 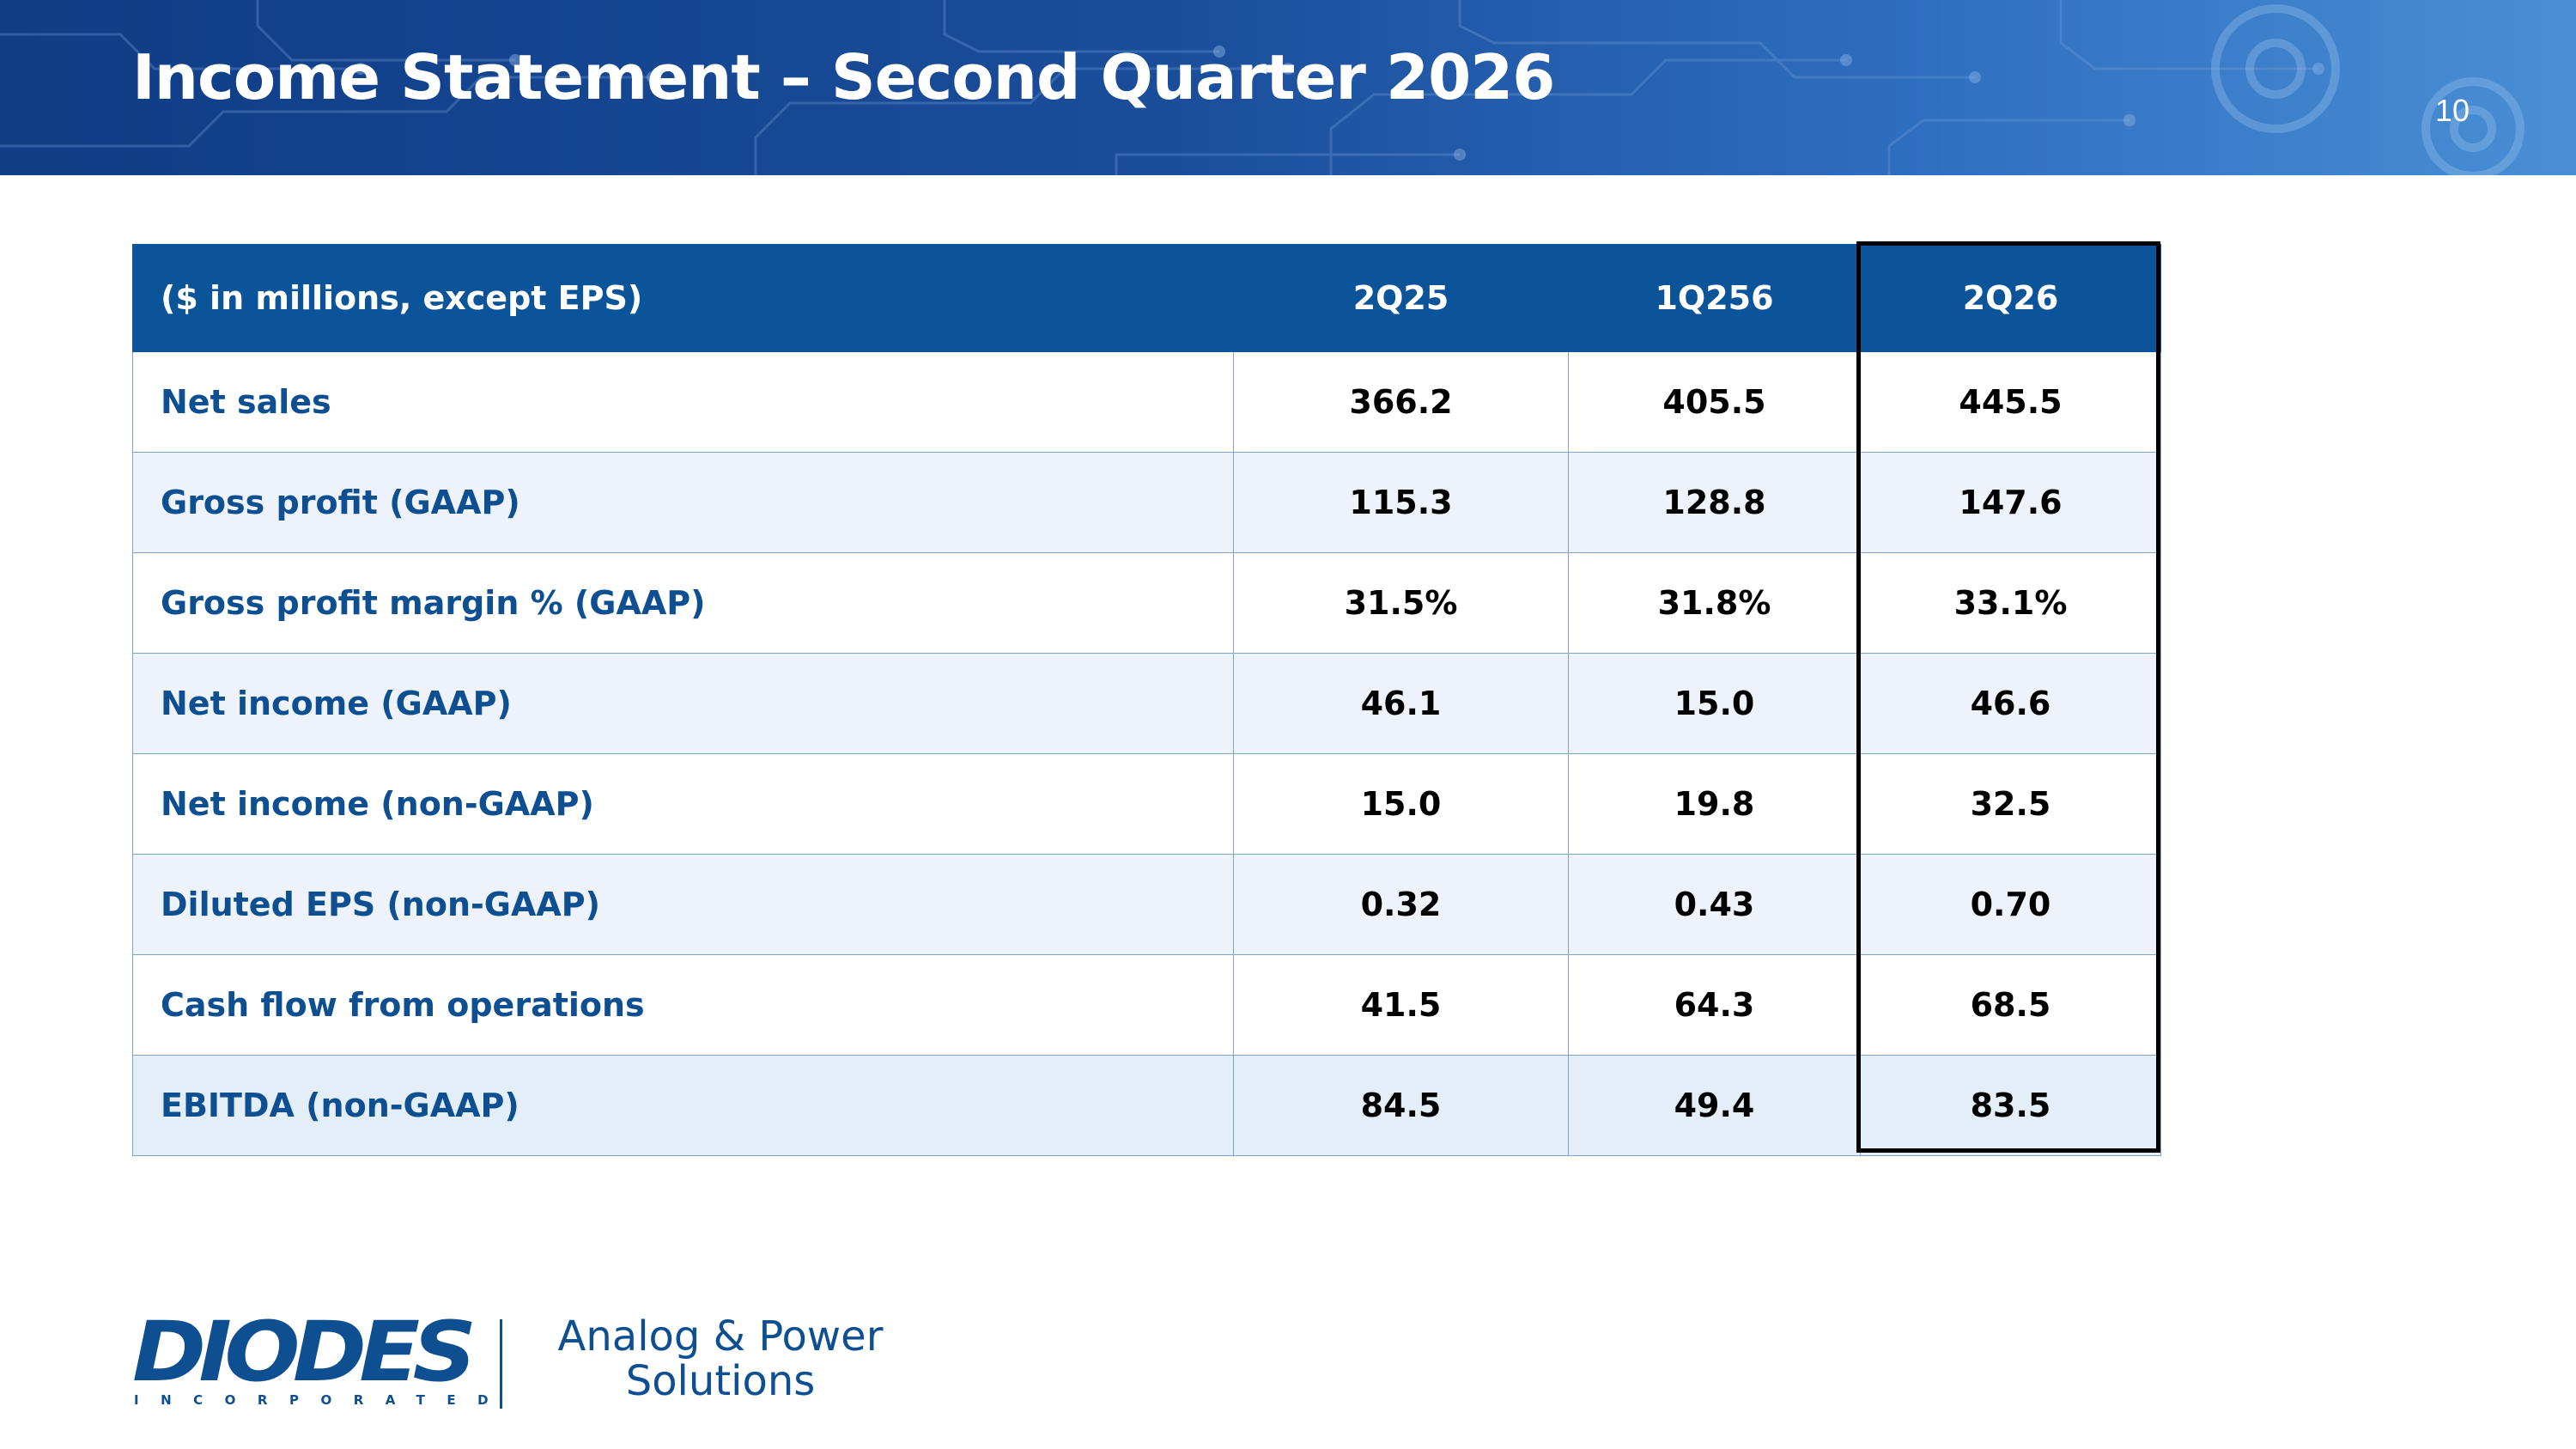 What do you see at coordinates (1401, 402) in the screenshot?
I see `cell-2q25: 366.2` at bounding box center [1401, 402].